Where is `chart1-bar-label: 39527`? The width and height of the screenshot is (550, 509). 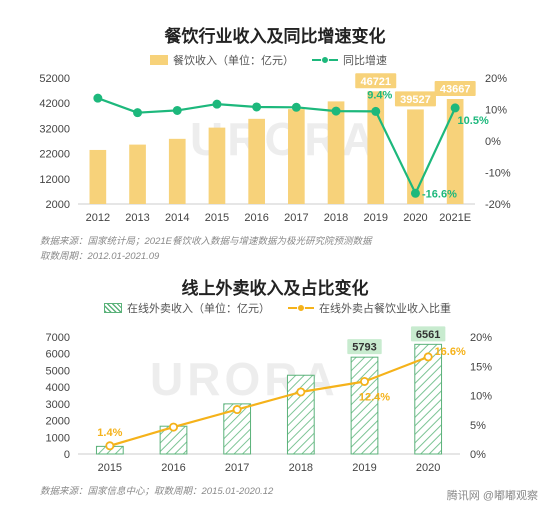 chart1-bar-label: 39527 is located at coordinates (415, 100).